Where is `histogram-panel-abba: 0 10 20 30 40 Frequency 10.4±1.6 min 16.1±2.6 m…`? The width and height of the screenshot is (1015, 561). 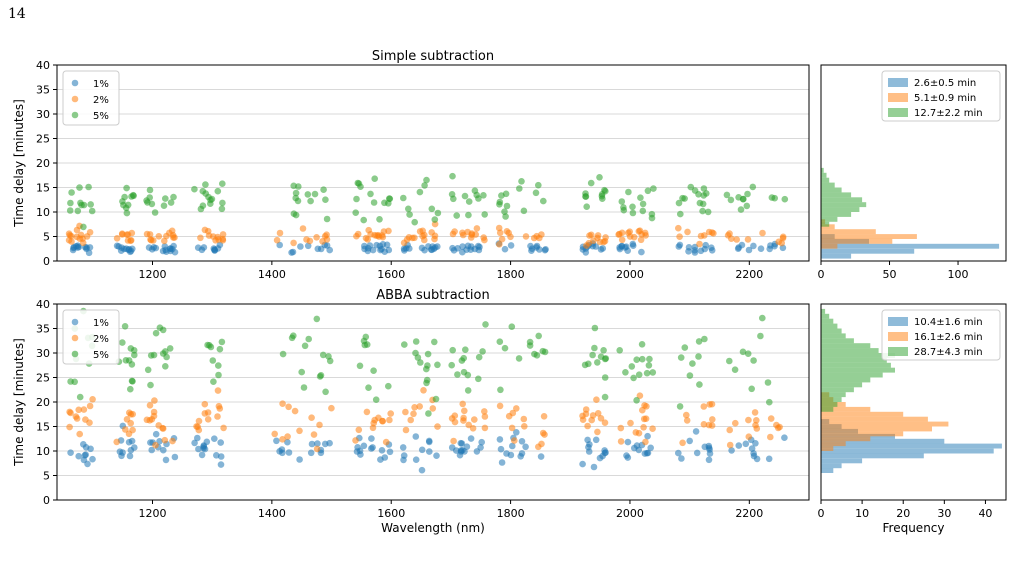
histogram-panel-abba: 0 10 20 30 40 Frequency 10.4±1.6 min 16.1±2.6 m… is located at coordinates (912, 419).